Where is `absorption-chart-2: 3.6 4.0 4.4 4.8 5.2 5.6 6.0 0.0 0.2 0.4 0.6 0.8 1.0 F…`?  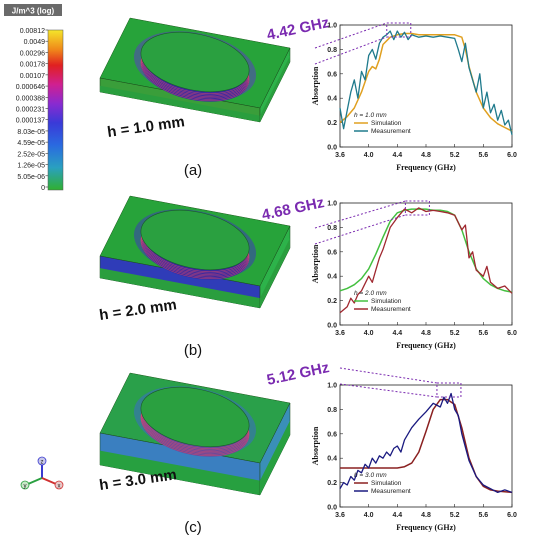 absorption-chart-2: 3.6 4.0 4.4 4.8 5.2 5.6 6.0 0.0 0.2 0.4 0.6 0.8 1.0 F… is located at coordinates (414, 275).